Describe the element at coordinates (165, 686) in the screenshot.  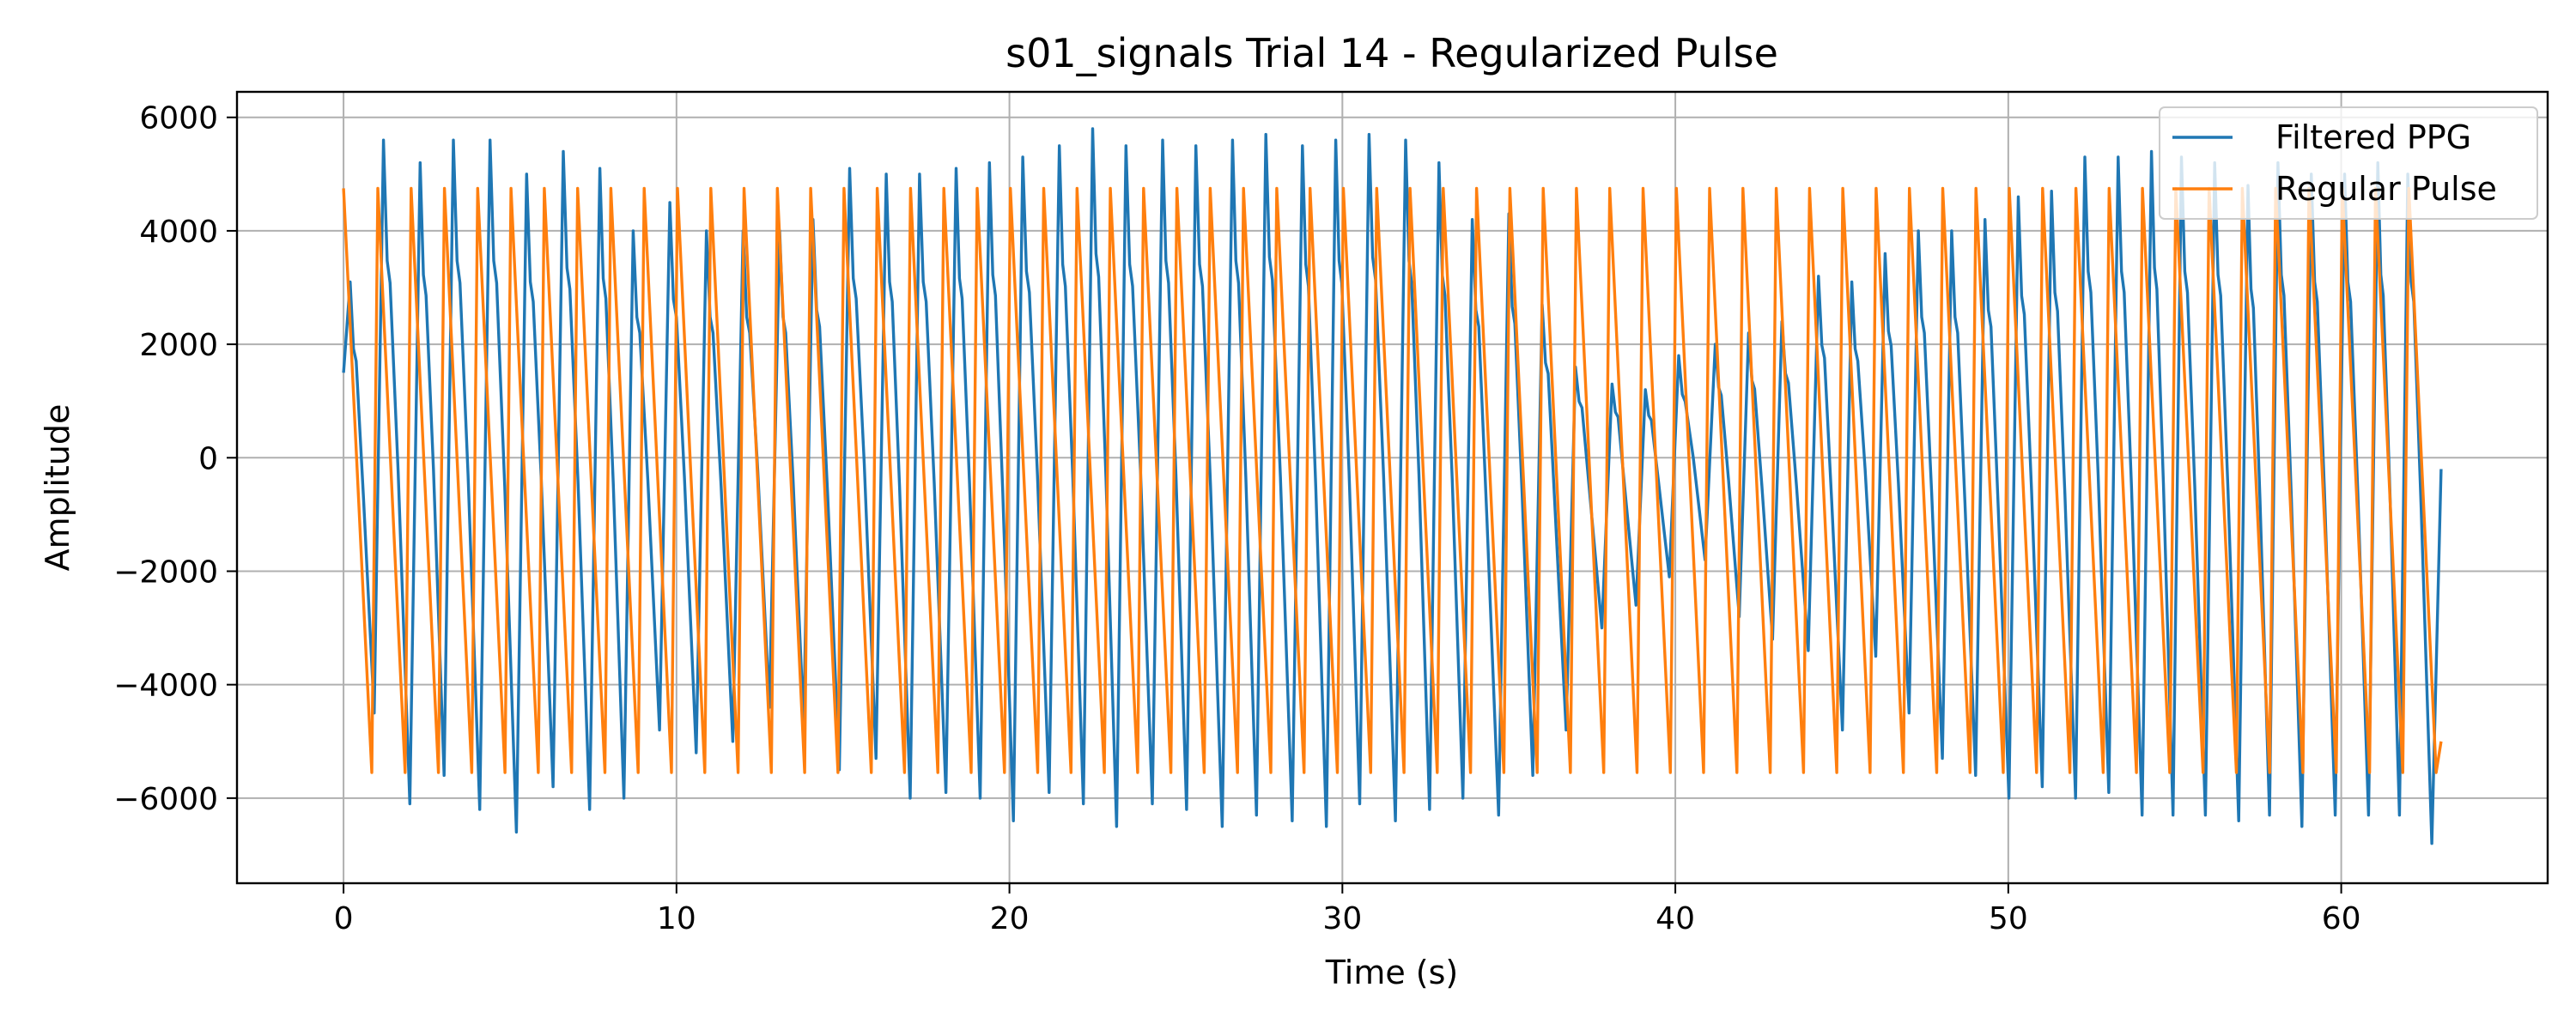
I see `y-tick-label: −4000` at that location.